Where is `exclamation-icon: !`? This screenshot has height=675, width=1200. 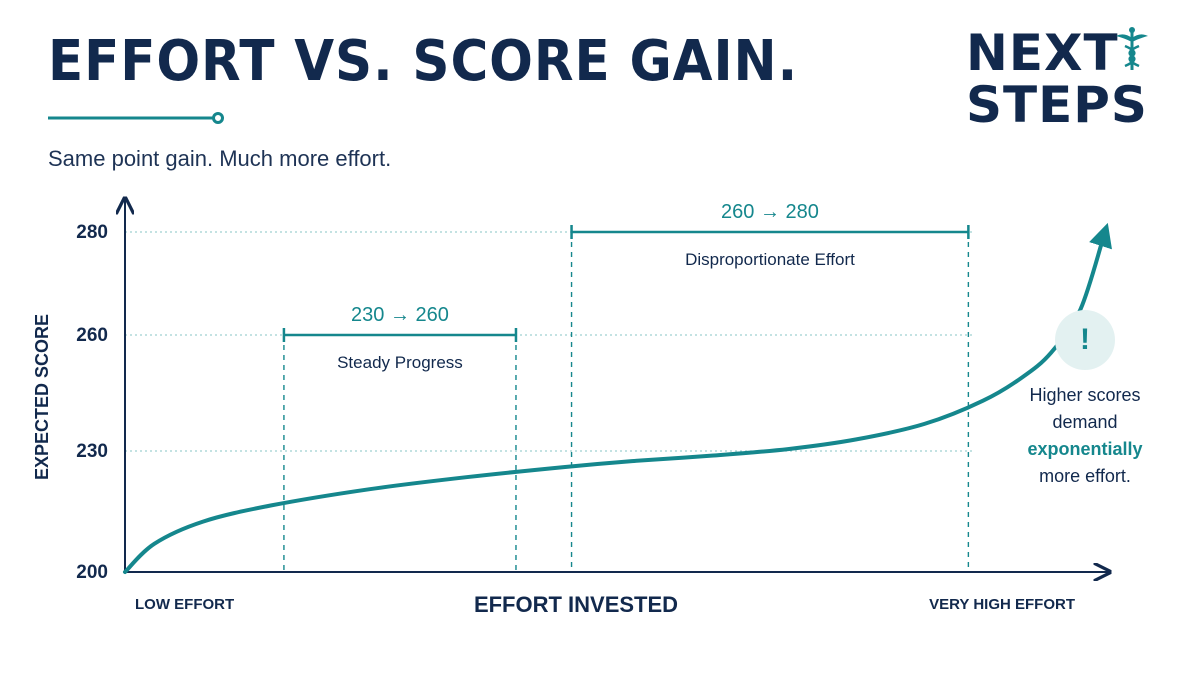 exclamation-icon: ! is located at coordinates (1085, 340).